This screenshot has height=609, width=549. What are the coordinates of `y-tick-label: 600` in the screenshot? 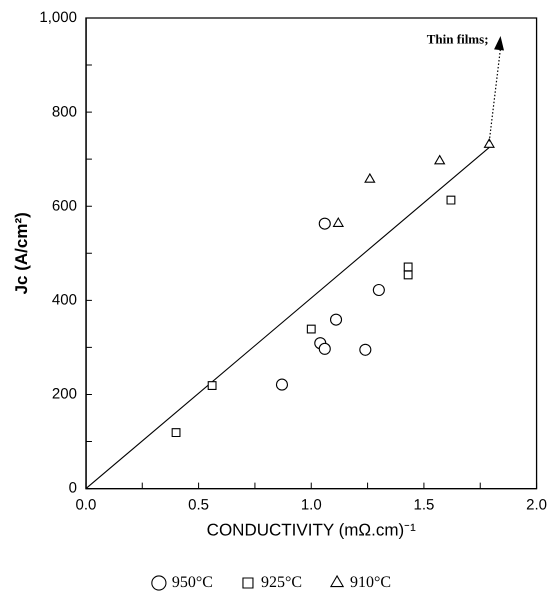 It's located at (64, 205).